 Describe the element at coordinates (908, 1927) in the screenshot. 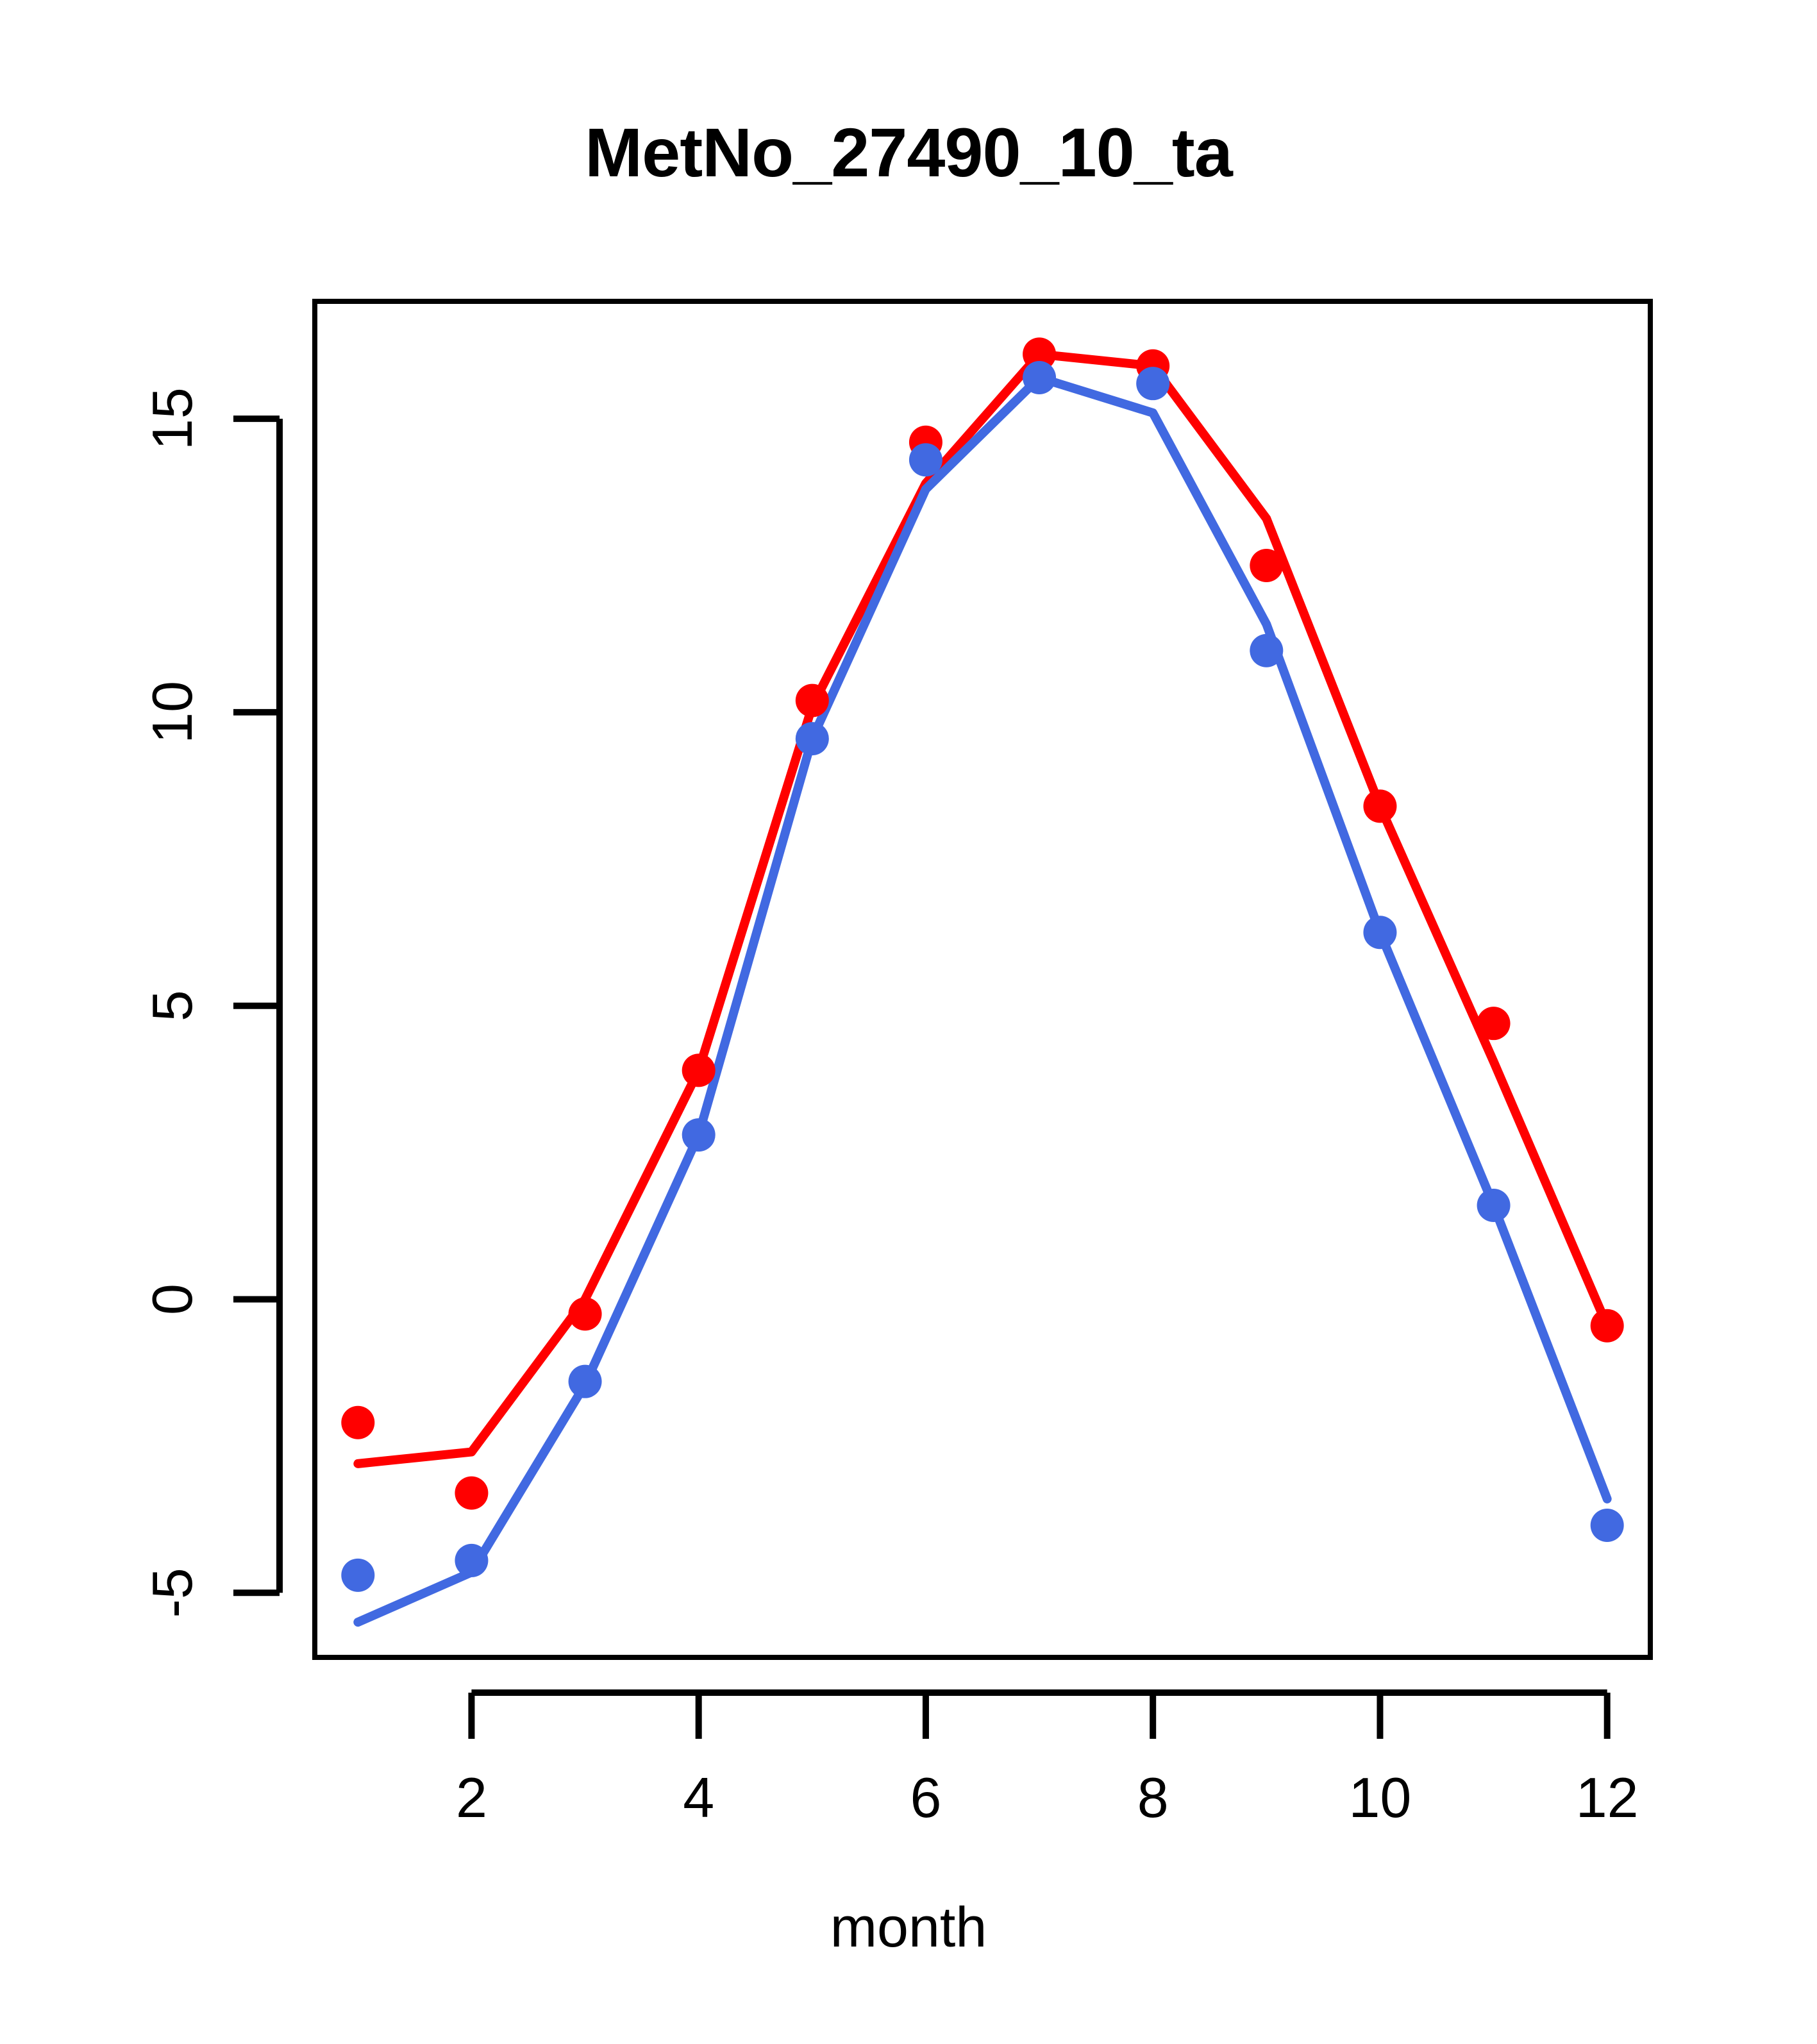

I see `x-axis-label: month` at that location.